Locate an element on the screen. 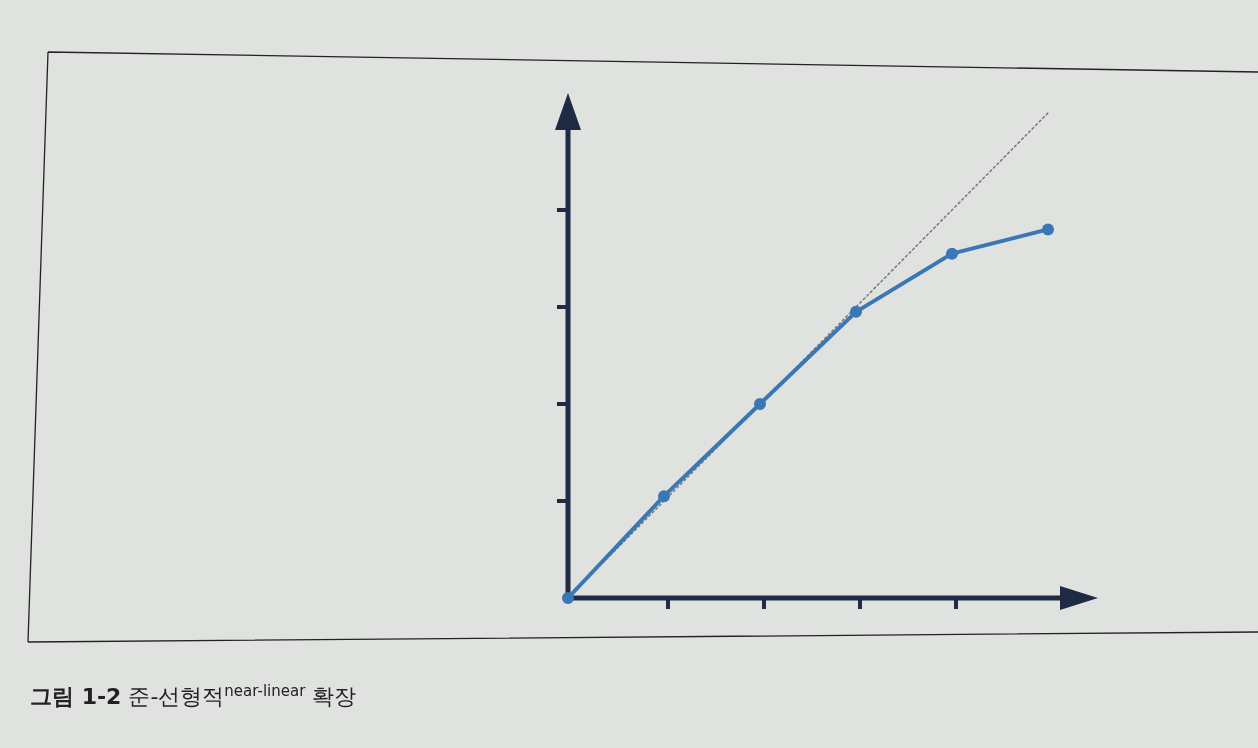  text: 그림 1-2 준-선형적$^{near-linear}$ 확장 is located at coordinates (193, 696).